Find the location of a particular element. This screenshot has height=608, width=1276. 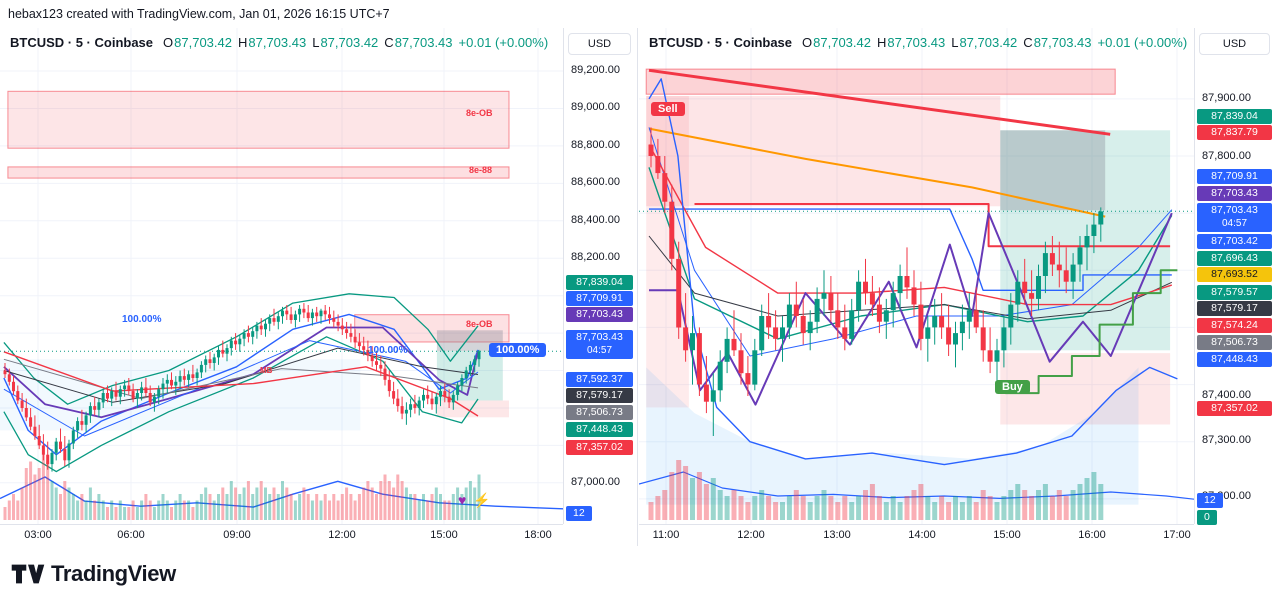

price-label: 87,703.42 is located at coordinates (1234, 241).